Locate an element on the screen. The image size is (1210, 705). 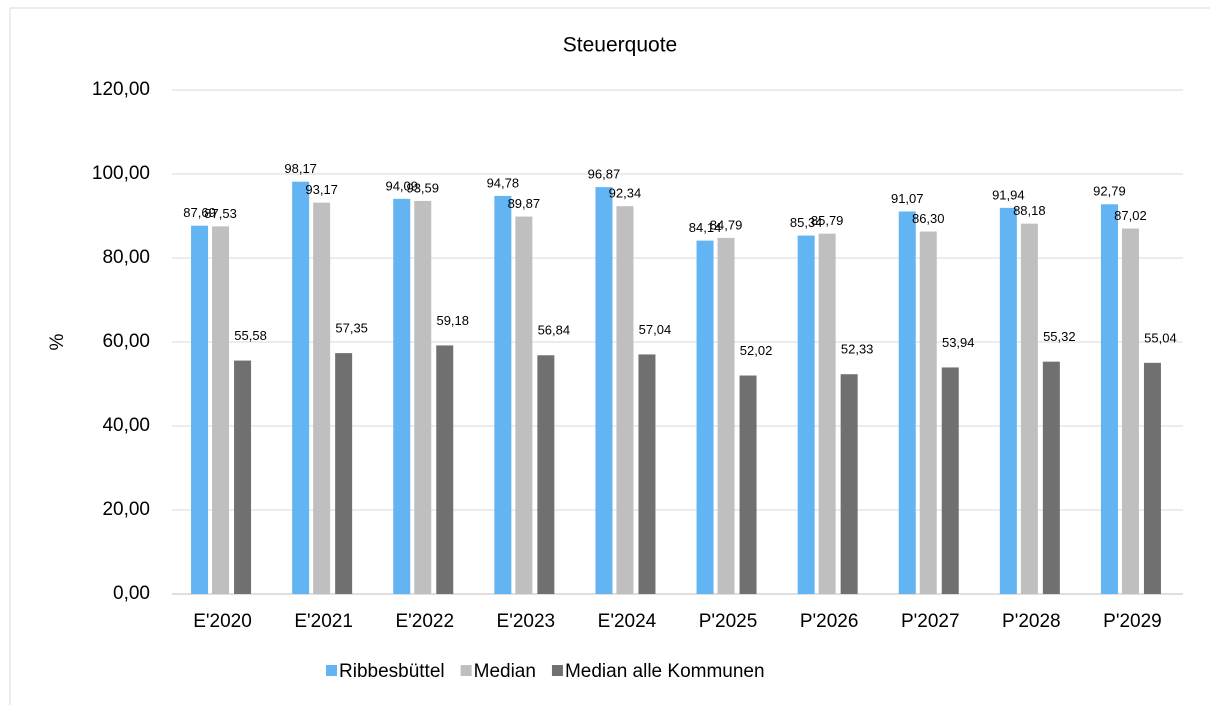
data-label: 87,53 is located at coordinates (220, 213).